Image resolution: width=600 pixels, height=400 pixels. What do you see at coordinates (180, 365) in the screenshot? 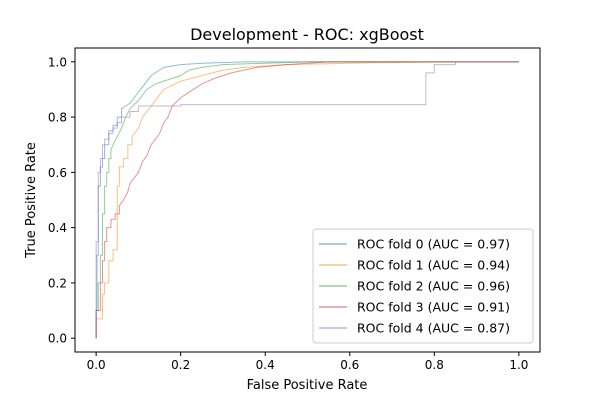
I see `x-tick-label: 0.2` at bounding box center [180, 365].